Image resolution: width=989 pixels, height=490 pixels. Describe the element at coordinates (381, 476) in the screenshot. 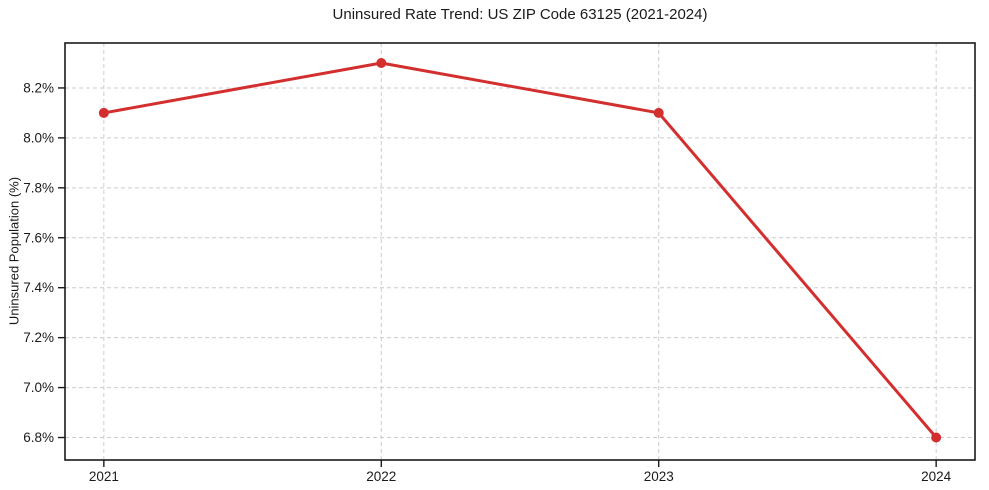

I see `x-tick-label: 2022` at that location.